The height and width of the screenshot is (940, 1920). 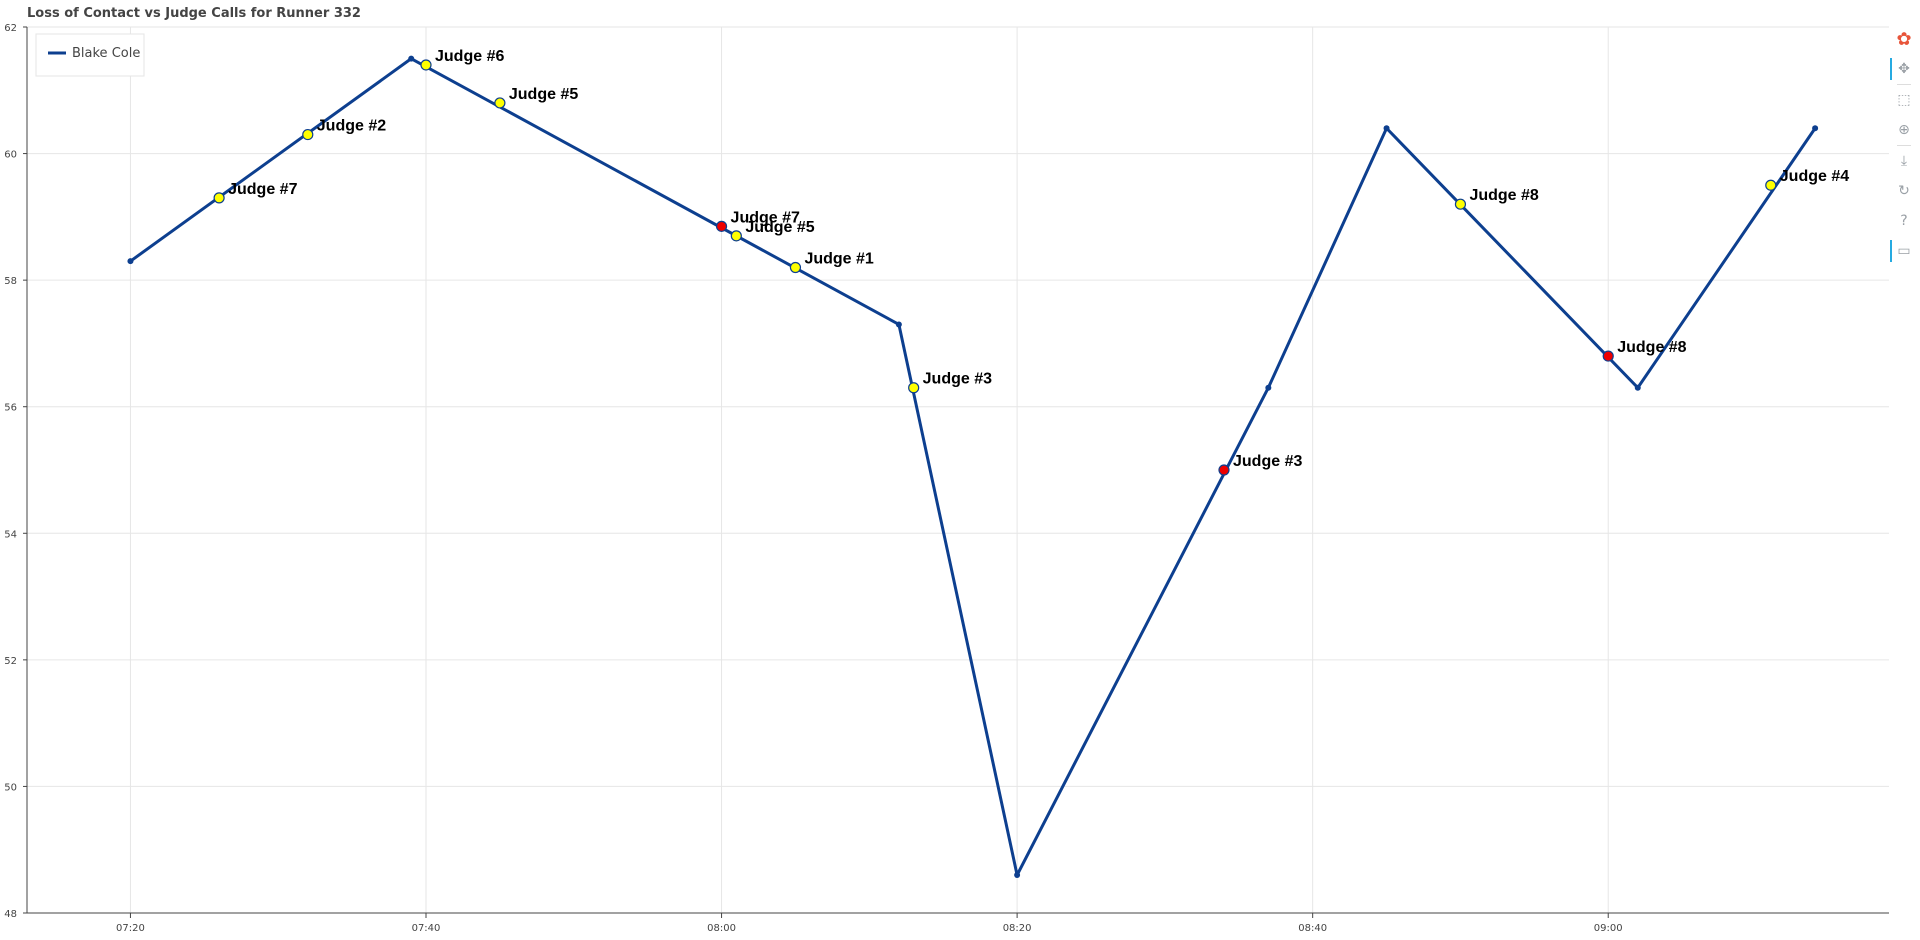 What do you see at coordinates (1608, 928) in the screenshot?
I see `x-tick-label: 09:00` at bounding box center [1608, 928].